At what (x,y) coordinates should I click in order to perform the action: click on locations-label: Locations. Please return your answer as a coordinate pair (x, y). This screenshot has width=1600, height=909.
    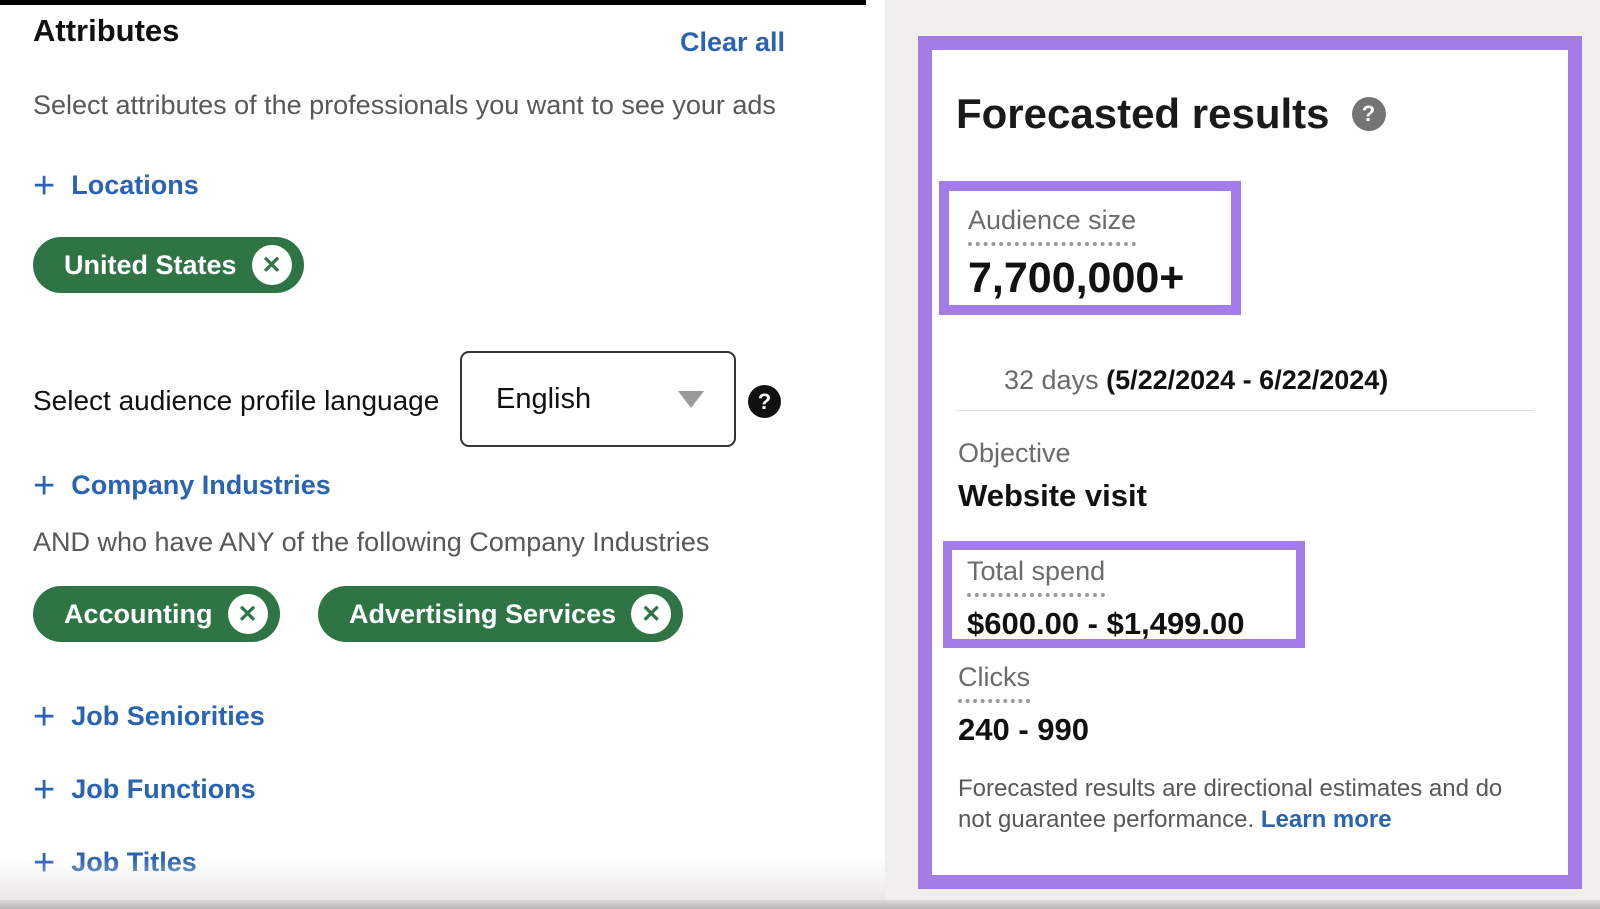
    Looking at the image, I should click on (135, 185).